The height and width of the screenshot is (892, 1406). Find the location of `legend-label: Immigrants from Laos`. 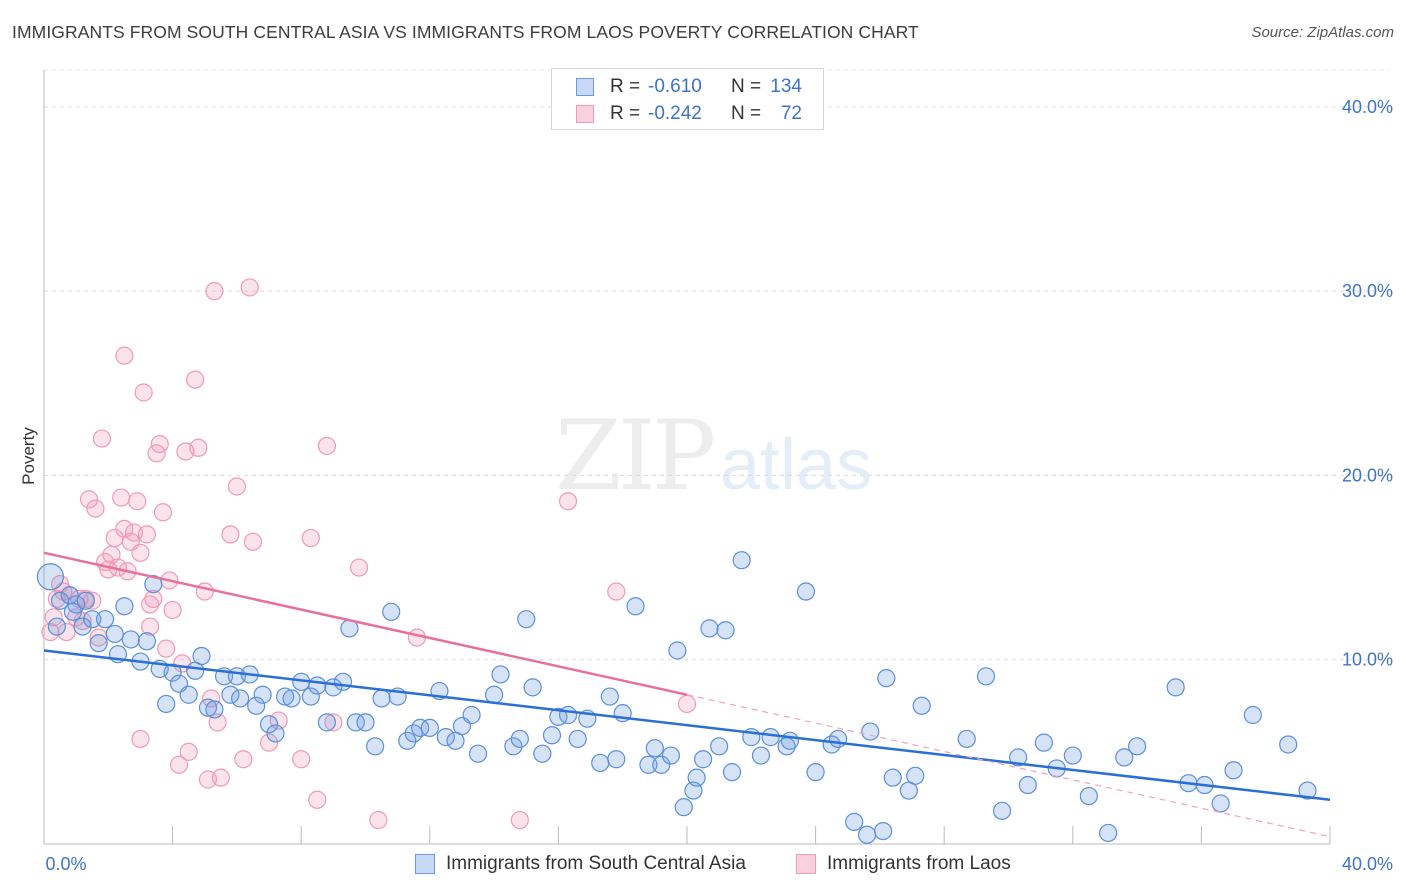

legend-label: Immigrants from Laos is located at coordinates (919, 863).